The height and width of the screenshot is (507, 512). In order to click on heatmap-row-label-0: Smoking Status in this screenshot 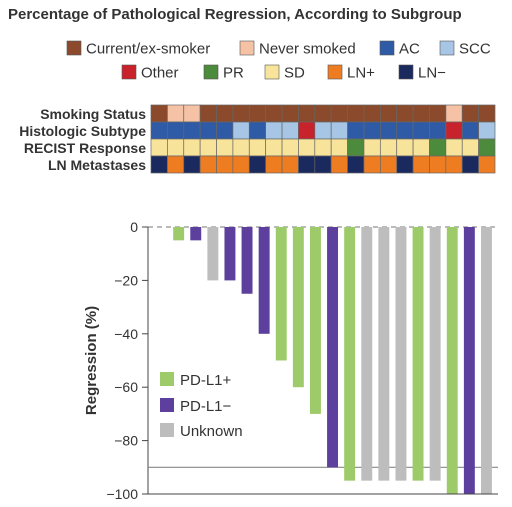, I will do `click(93, 114)`.